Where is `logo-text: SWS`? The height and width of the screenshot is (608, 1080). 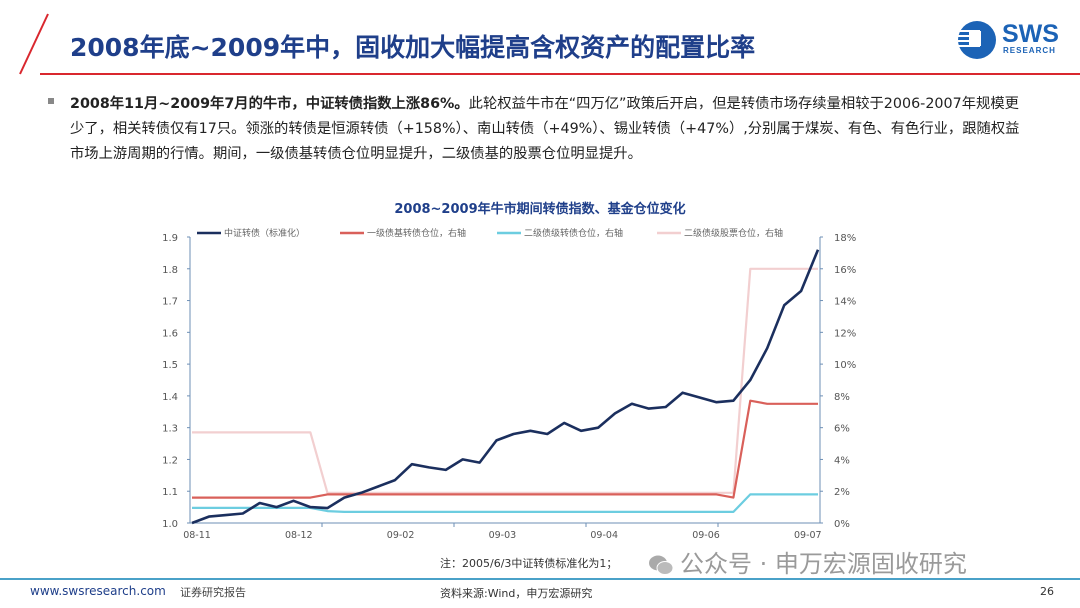 logo-text: SWS is located at coordinates (1030, 34).